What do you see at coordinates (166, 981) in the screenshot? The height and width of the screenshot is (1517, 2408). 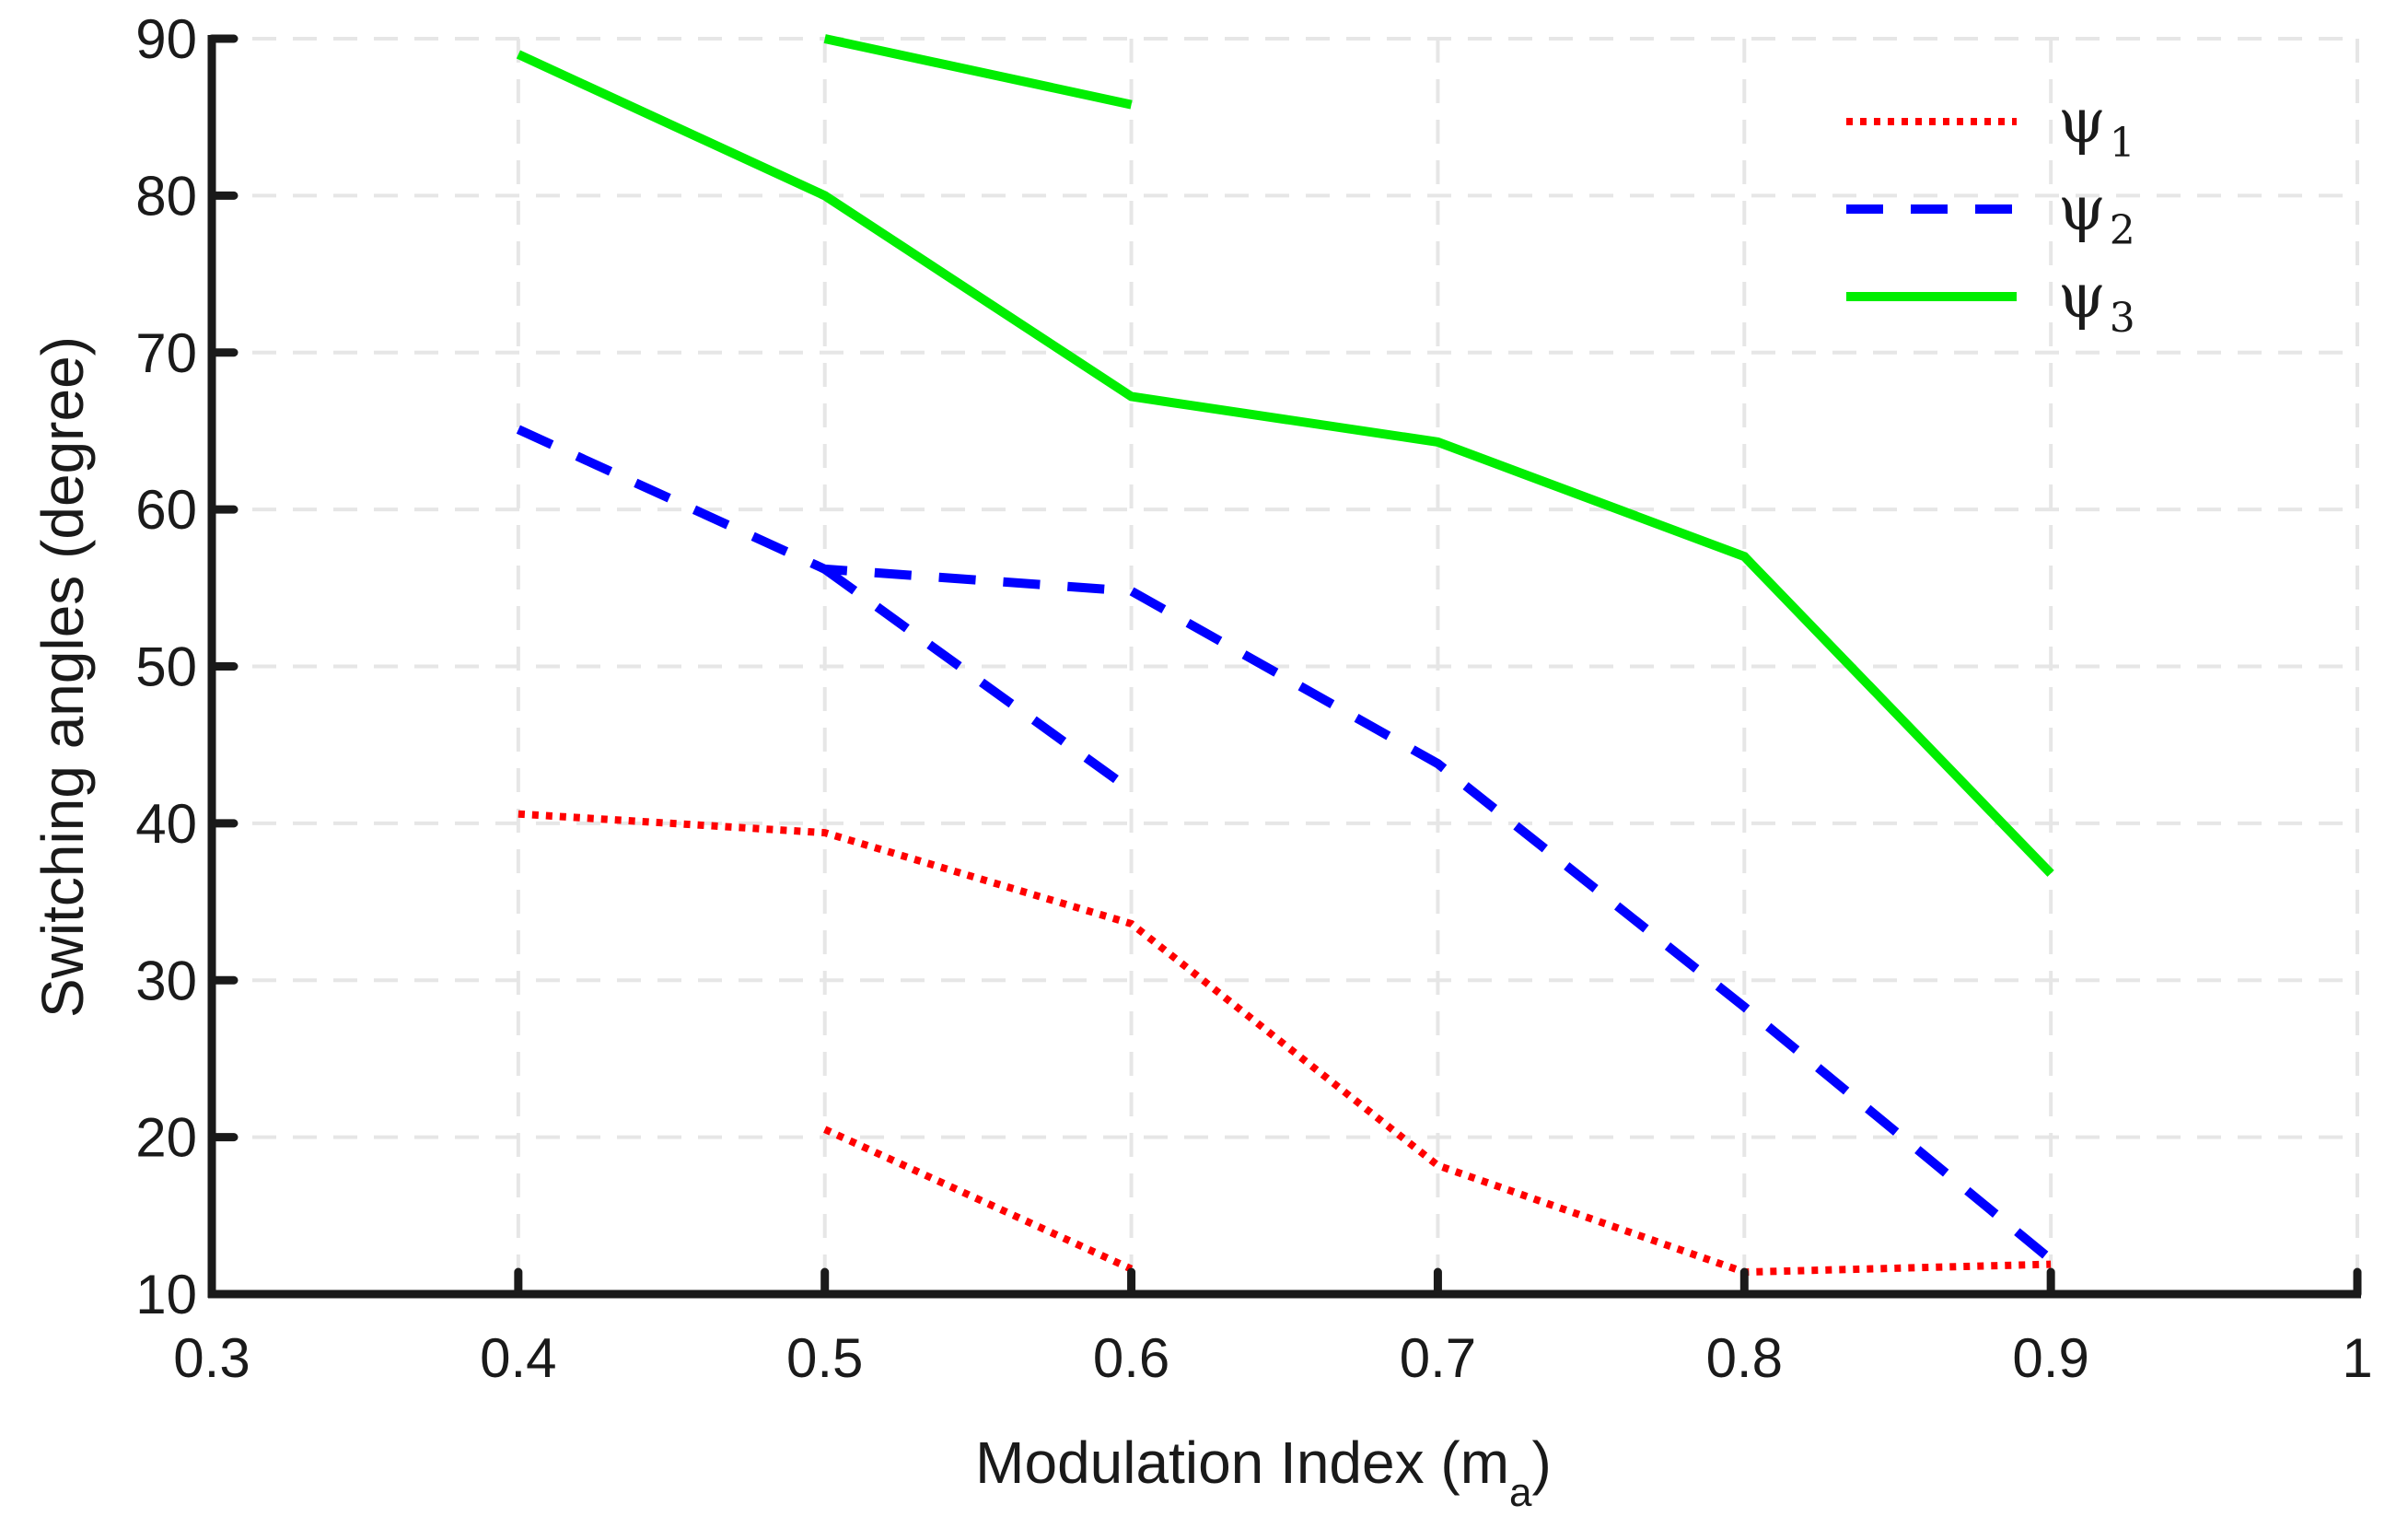 I see `y-tick-label: 30` at bounding box center [166, 981].